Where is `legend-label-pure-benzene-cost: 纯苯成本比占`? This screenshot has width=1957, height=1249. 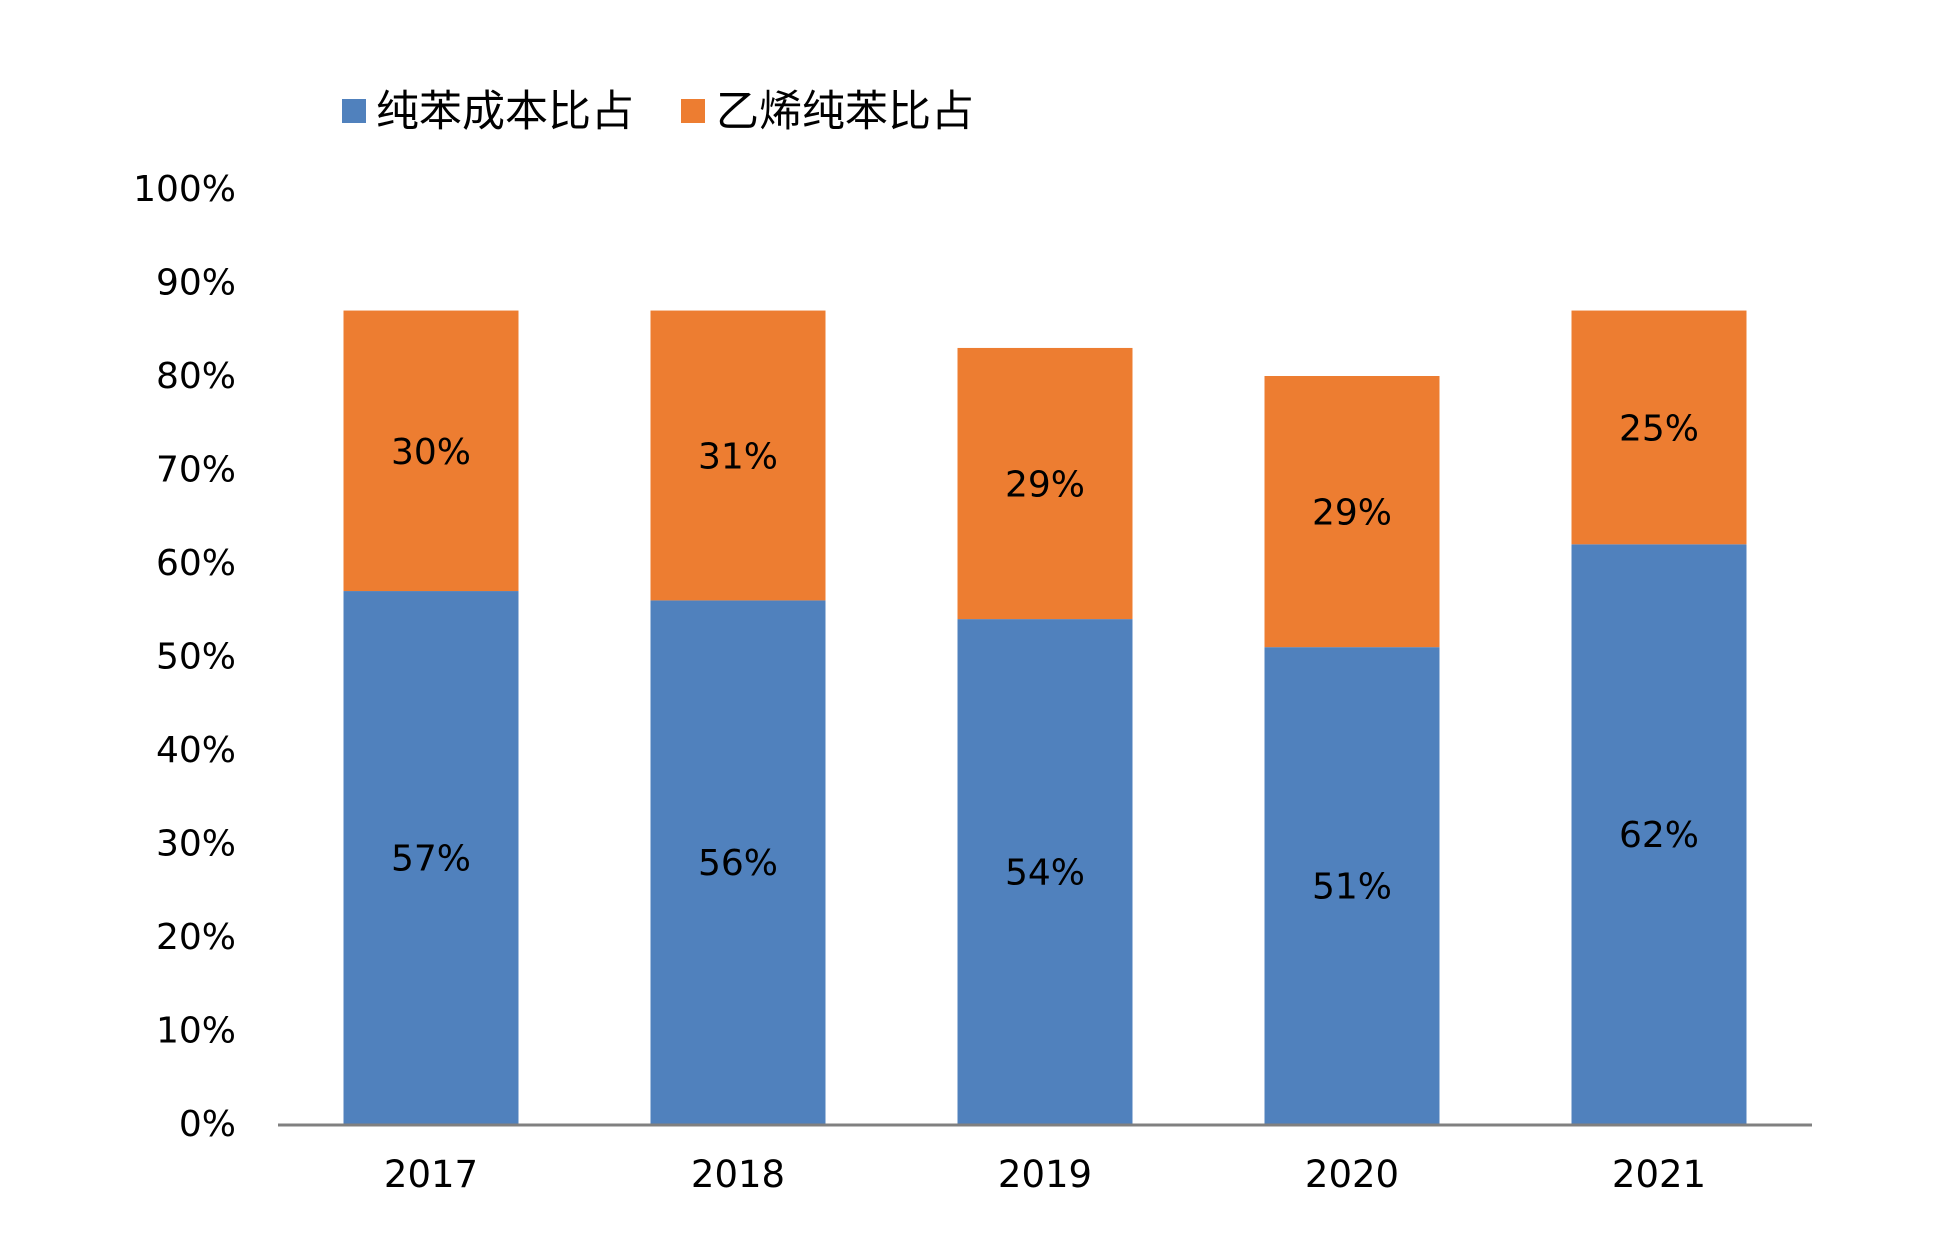
legend-label-pure-benzene-cost: 纯苯成本比占 is located at coordinates (505, 112).